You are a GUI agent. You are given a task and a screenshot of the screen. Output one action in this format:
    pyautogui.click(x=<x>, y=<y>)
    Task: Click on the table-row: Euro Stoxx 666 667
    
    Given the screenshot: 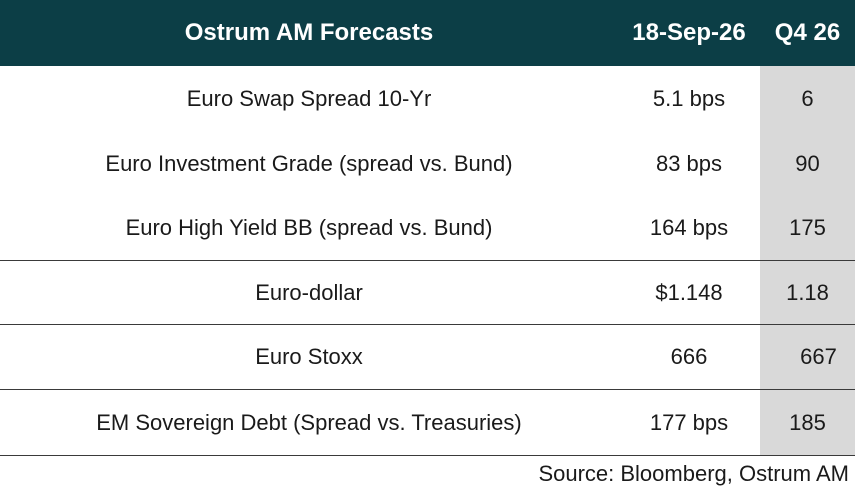 What is the action you would take?
    pyautogui.click(x=427, y=357)
    